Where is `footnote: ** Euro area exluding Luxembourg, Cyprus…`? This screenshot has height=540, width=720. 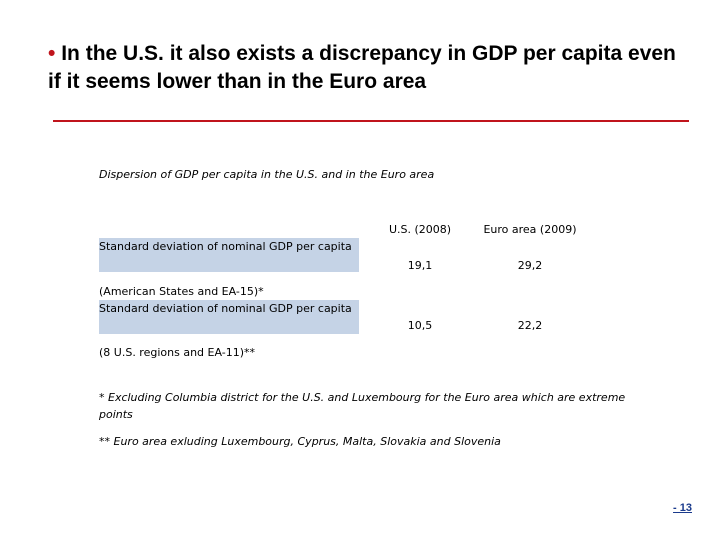 footnote: ** Euro area exluding Luxembourg, Cyprus… is located at coordinates (300, 441).